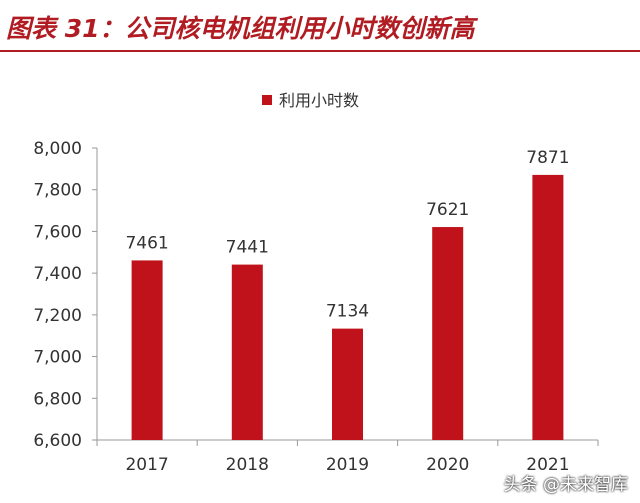 This screenshot has width=640, height=503. I want to click on x-tick-label-2018: 2018, so click(247, 465).